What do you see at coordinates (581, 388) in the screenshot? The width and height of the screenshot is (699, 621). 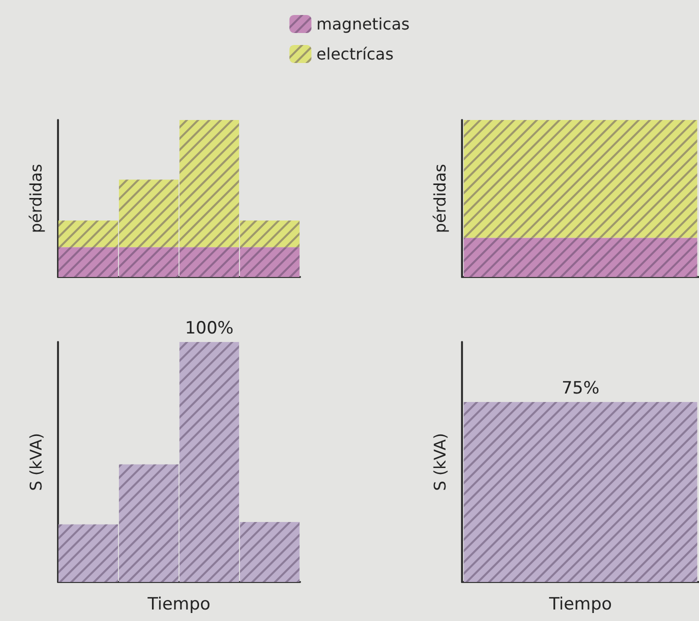 I see `data-label: 75%` at bounding box center [581, 388].